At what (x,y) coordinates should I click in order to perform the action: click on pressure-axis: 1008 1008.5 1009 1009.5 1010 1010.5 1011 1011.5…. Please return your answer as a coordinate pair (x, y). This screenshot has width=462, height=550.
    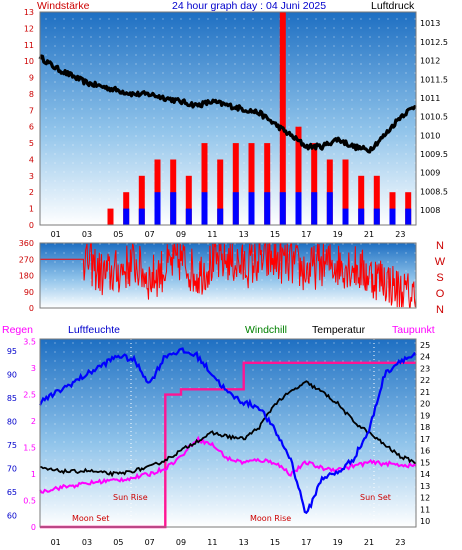
    Looking at the image, I should click on (434, 117).